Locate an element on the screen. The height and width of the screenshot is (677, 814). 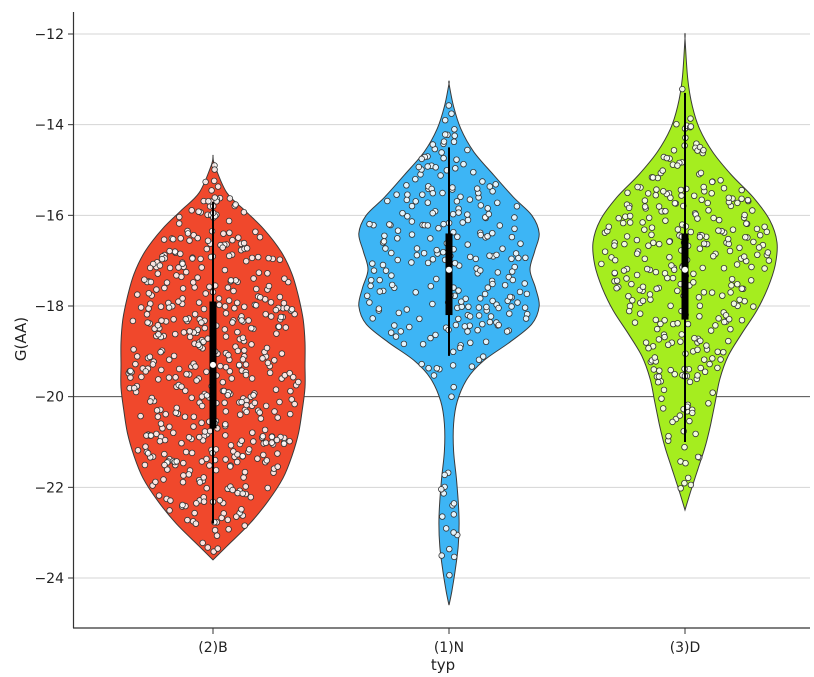
iqr-box is located at coordinates (685, 276).